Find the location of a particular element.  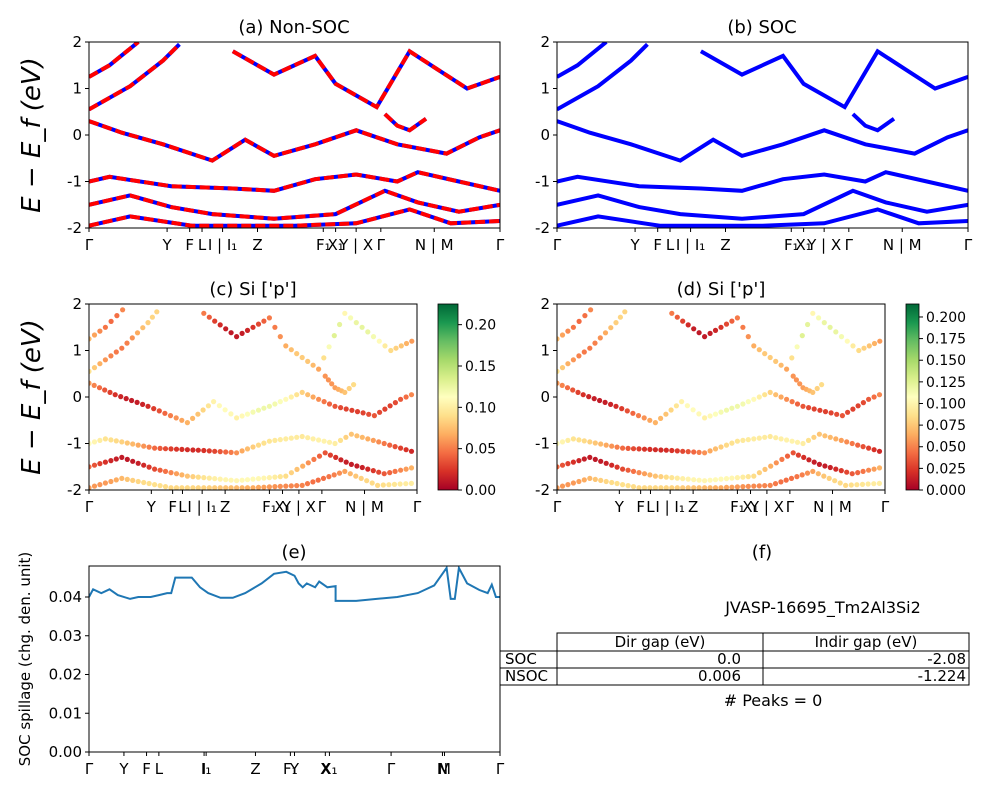

band-line-spin-up is located at coordinates (294, 141).